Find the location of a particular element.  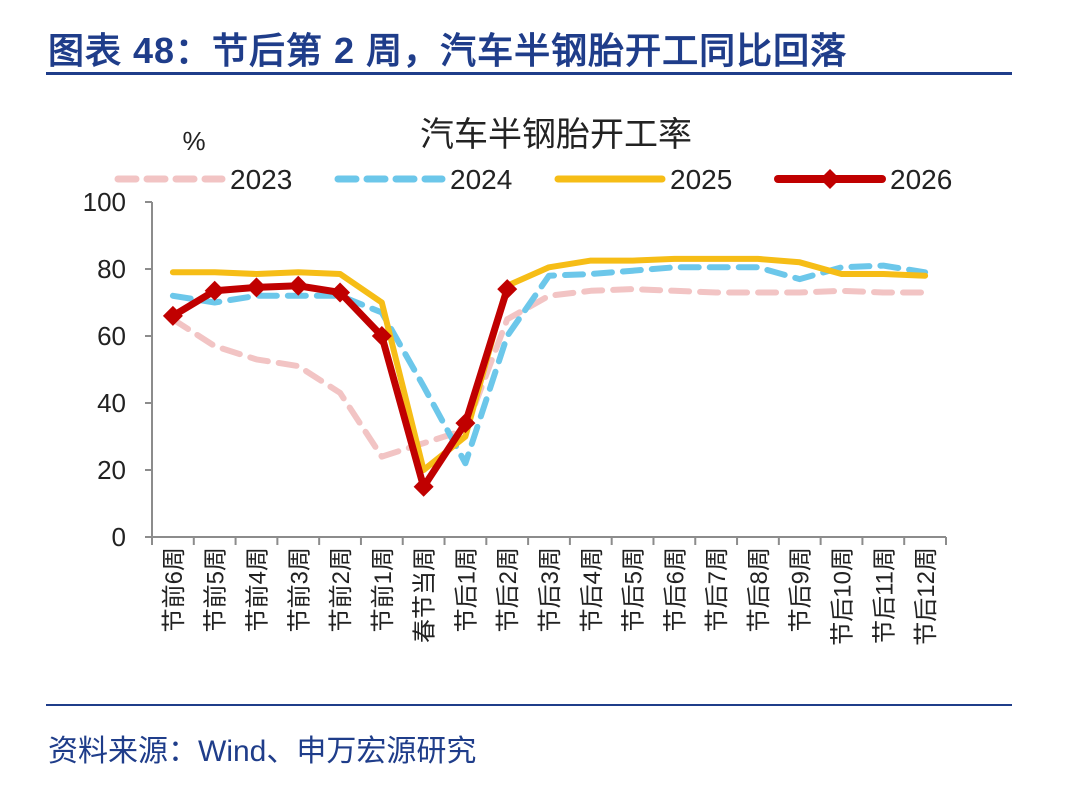

x-tick-label: 节后6周 is located at coordinates (675, 589).